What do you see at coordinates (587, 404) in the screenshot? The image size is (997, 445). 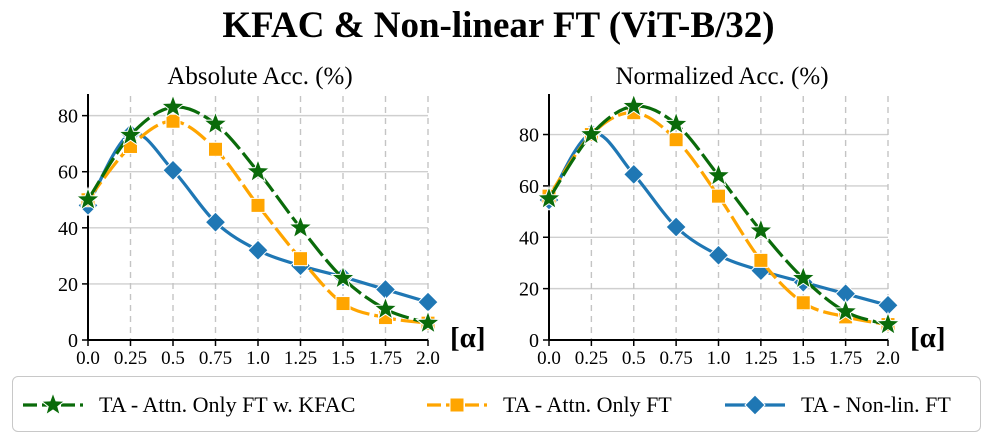 I see `legend-label: TA - Attn. Only FT` at bounding box center [587, 404].